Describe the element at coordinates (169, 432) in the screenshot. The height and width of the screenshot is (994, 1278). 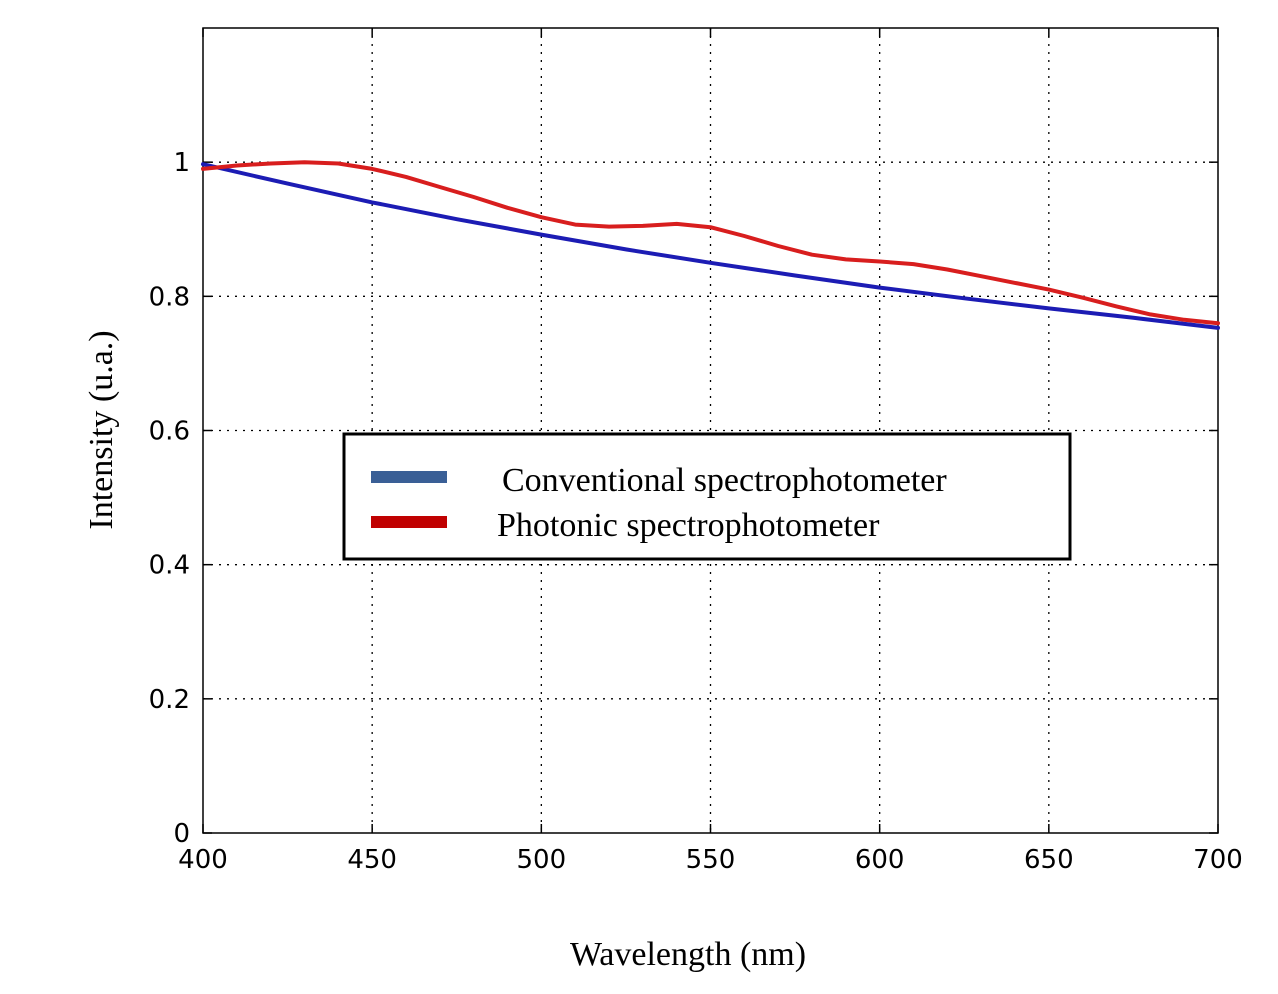
I see `y-tick-label: 0.6` at that location.